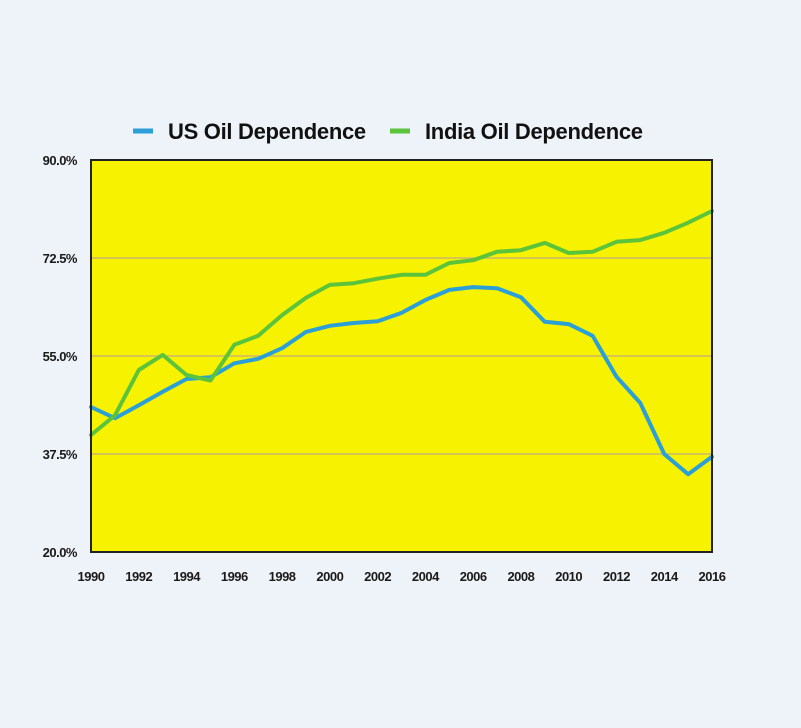 The height and width of the screenshot is (728, 801). What do you see at coordinates (377, 576) in the screenshot?
I see `x-tick-label: 2002` at bounding box center [377, 576].